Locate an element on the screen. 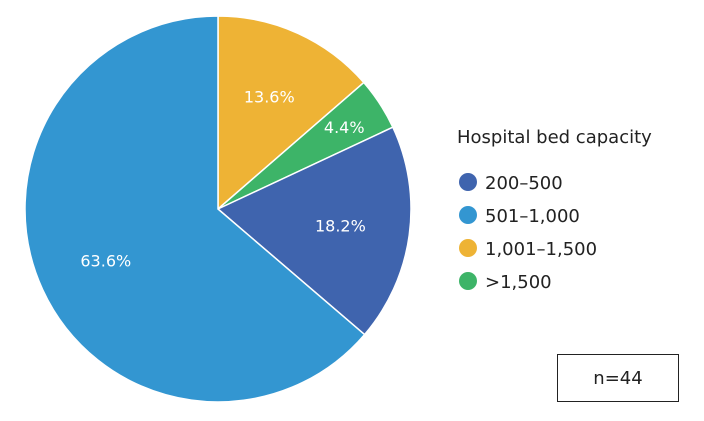  sample-size-box: n=44 is located at coordinates (618, 378).